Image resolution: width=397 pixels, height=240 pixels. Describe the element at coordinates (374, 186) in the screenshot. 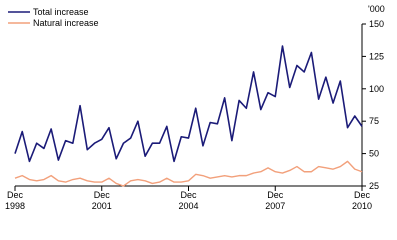

I see `y-tick-label: 25` at that location.